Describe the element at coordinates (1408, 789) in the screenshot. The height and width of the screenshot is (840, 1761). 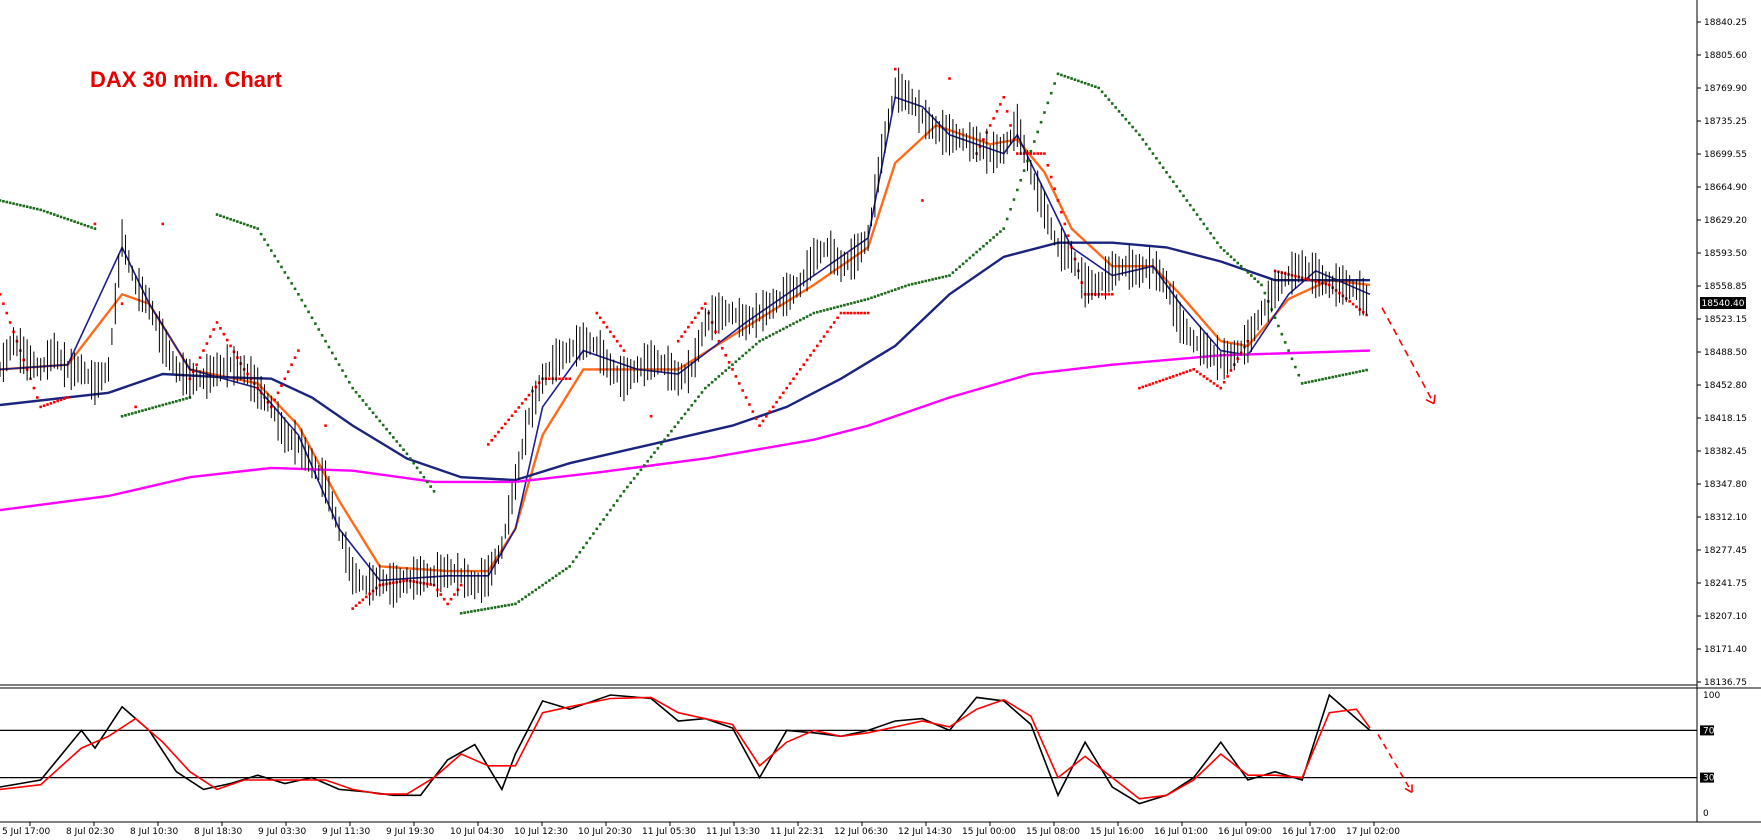
I see `osc-arrow-head` at that location.